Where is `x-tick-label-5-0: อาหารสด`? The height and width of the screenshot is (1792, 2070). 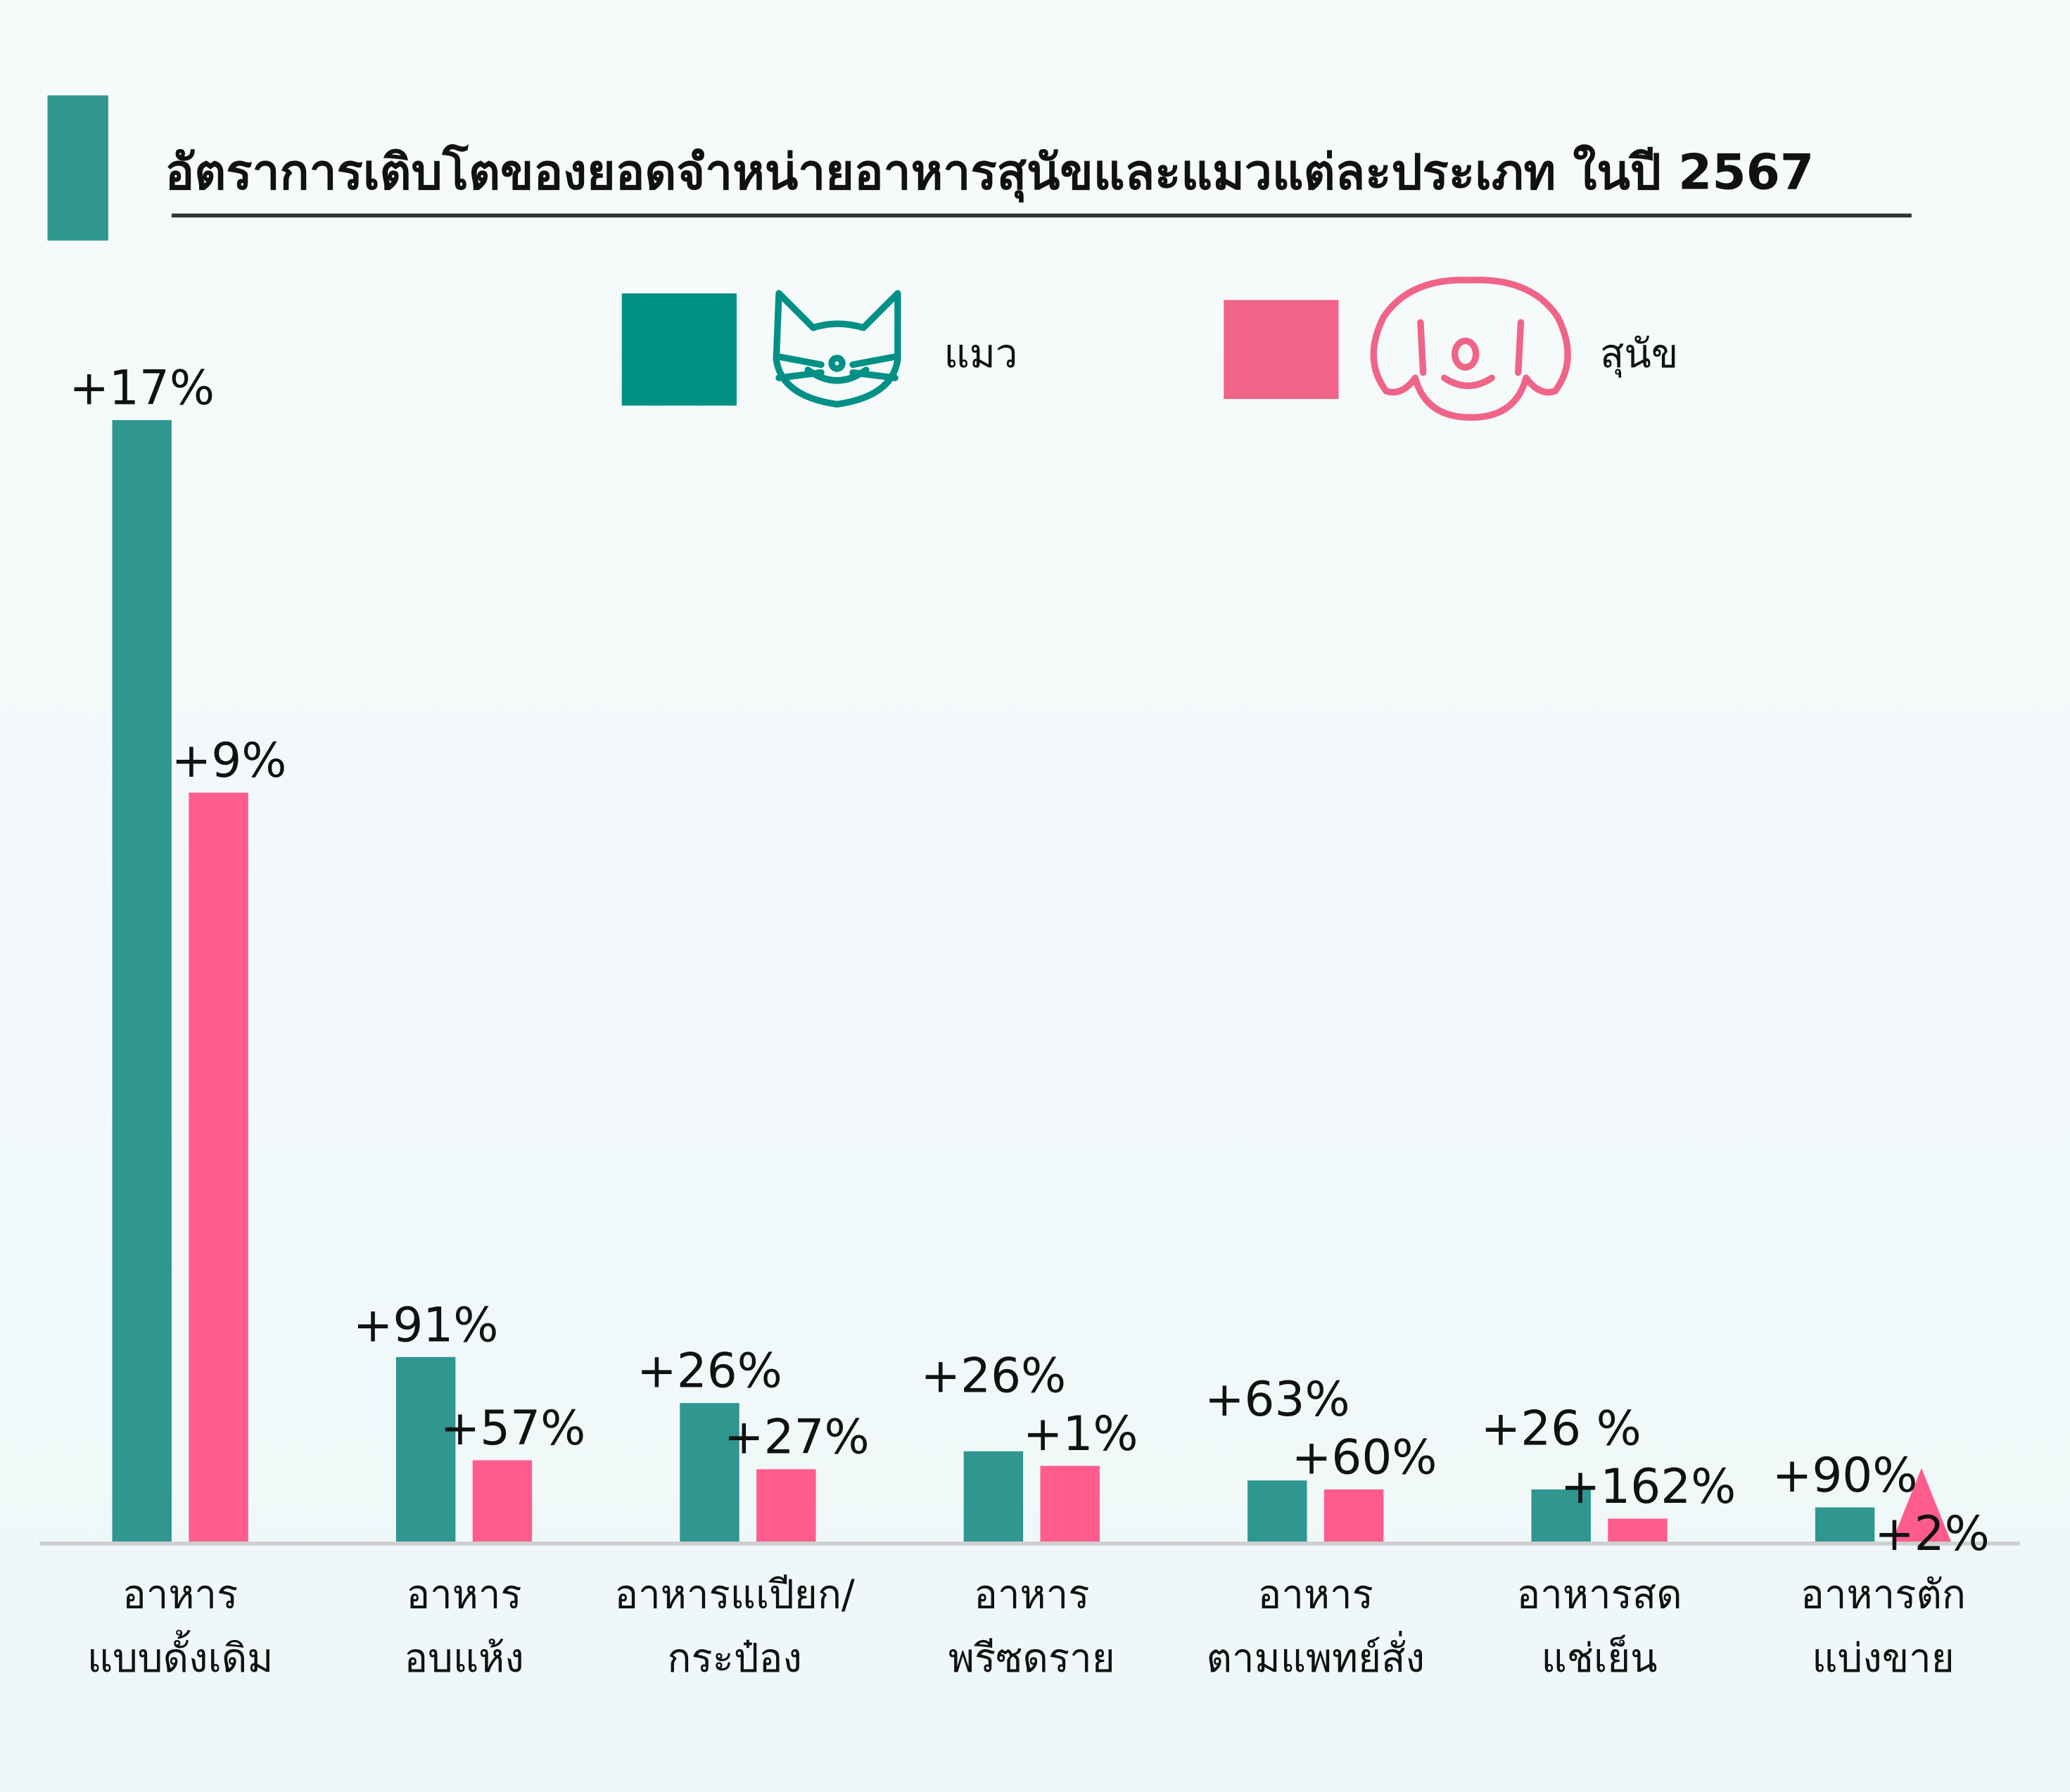 x-tick-label-5-0: อาหารสด is located at coordinates (1599, 1595).